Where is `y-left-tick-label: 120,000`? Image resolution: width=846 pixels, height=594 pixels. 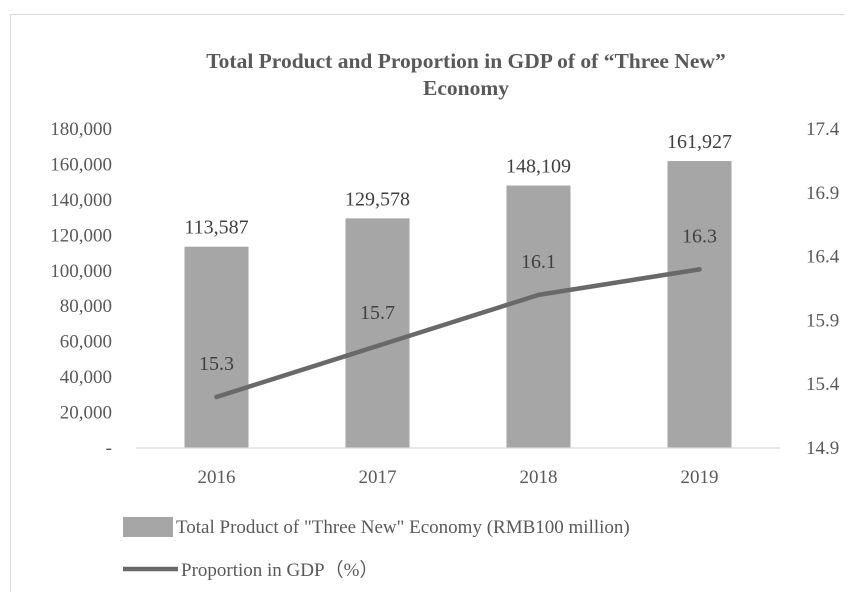 y-left-tick-label: 120,000 is located at coordinates (81, 235).